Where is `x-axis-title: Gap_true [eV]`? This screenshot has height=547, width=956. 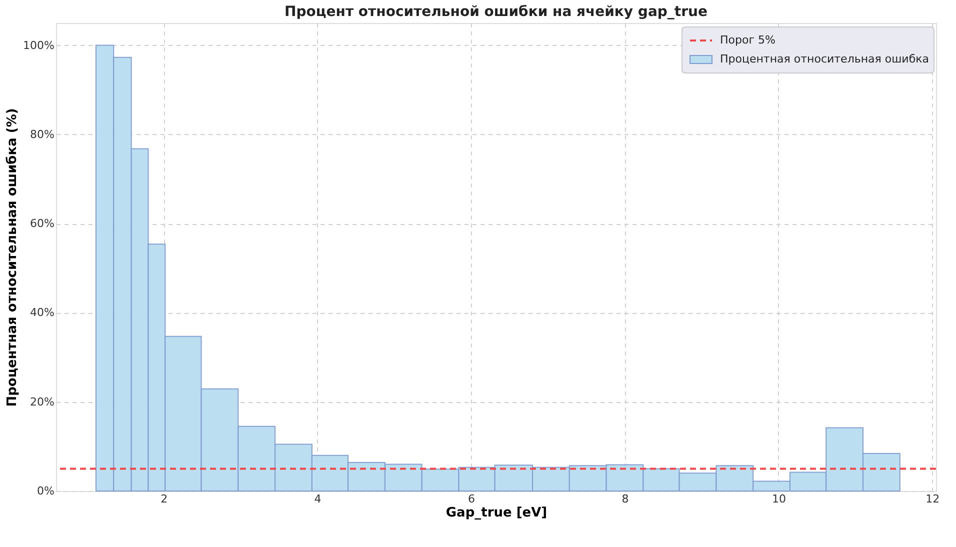
x-axis-title: Gap_true [eV] is located at coordinates (497, 513).